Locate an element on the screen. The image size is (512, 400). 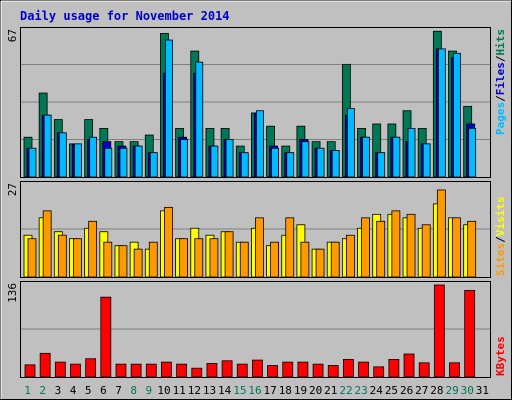
day-label: 10 is located at coordinates (163, 390).